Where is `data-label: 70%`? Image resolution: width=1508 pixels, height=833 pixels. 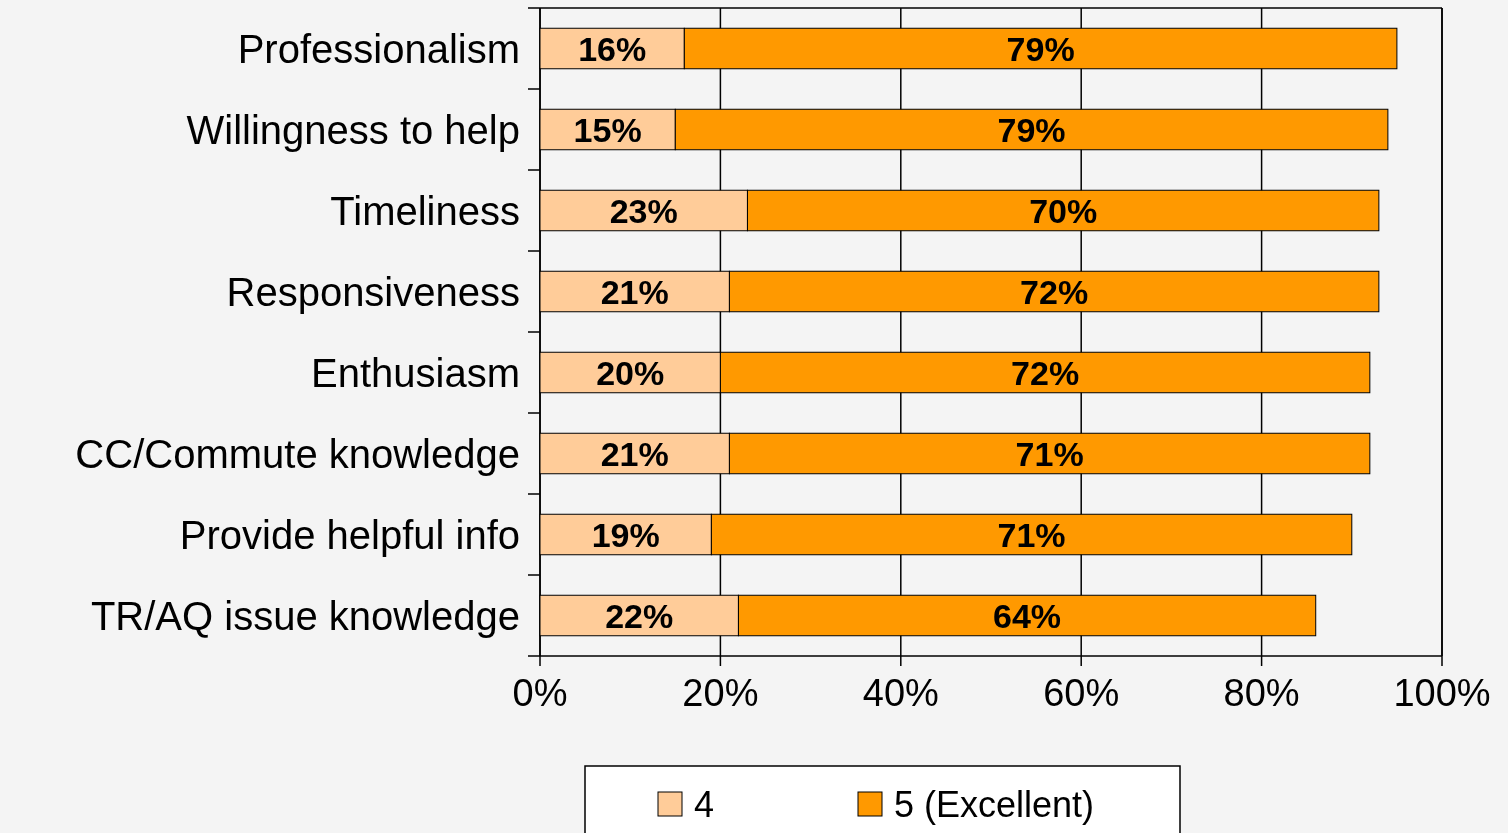 data-label: 70% is located at coordinates (1063, 210).